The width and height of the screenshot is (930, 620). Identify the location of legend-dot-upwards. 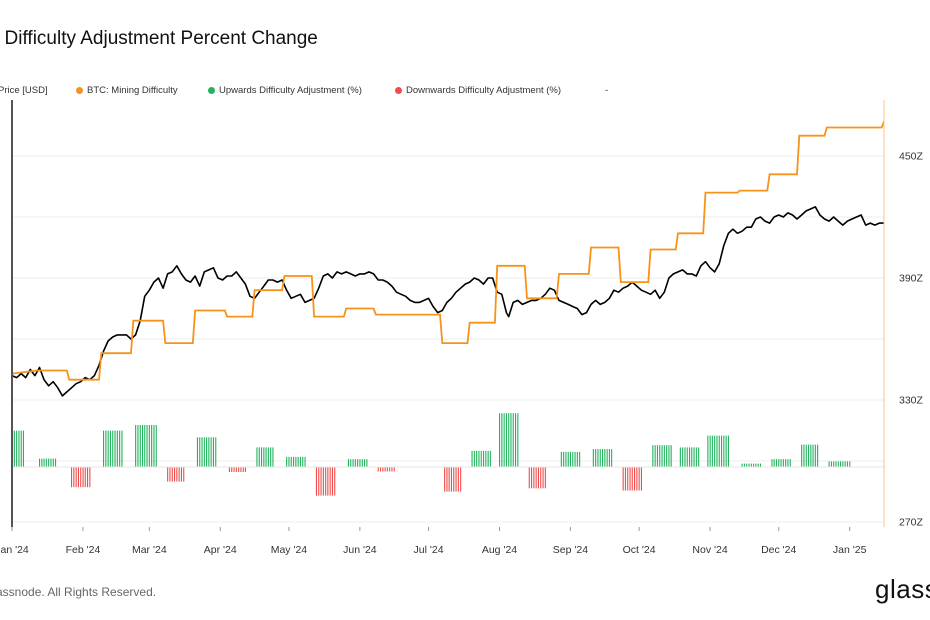
(211, 90).